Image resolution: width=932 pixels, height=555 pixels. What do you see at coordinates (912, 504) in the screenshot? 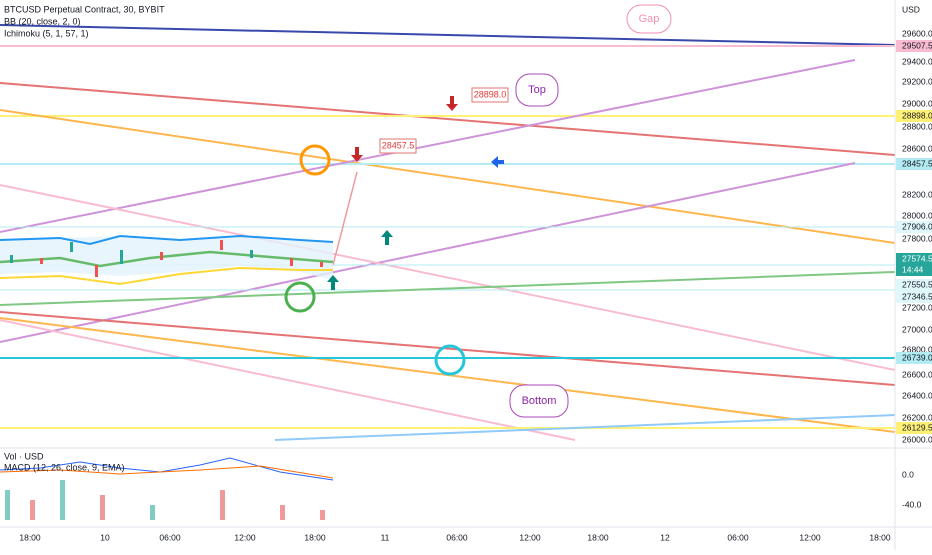
I see `pane-scale: -40.0` at bounding box center [912, 504].